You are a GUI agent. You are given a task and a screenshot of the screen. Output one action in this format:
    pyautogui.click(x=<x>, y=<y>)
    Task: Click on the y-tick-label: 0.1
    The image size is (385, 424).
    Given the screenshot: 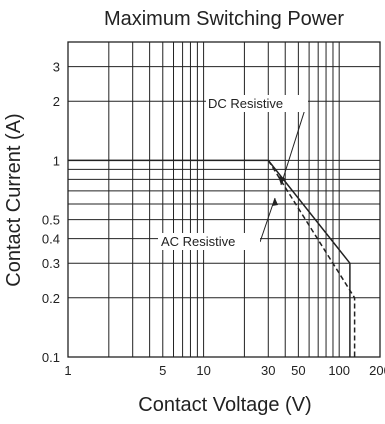 What is the action you would take?
    pyautogui.click(x=51, y=357)
    